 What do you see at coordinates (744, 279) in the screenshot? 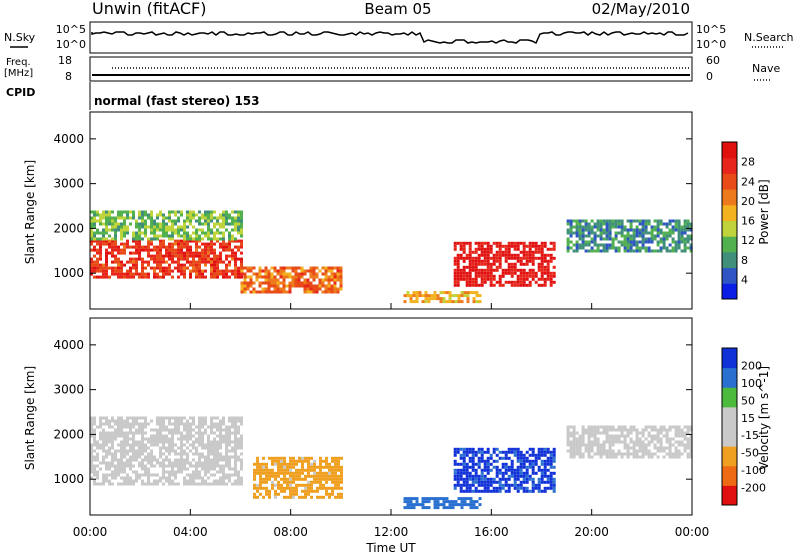
I see `power-colorbar-tick: 4` at bounding box center [744, 279].